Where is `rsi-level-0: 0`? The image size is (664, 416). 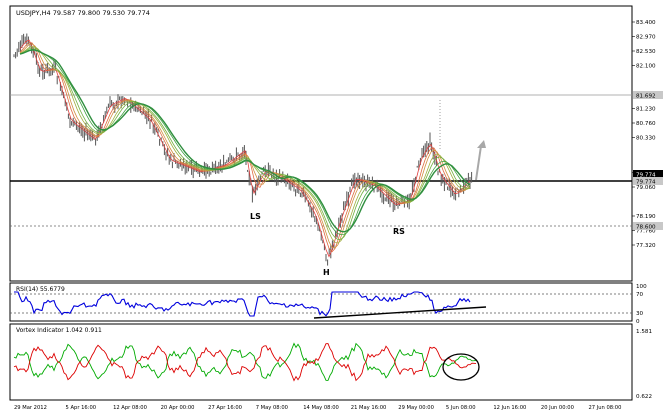
rsi-level-0: 0 is located at coordinates (638, 322).